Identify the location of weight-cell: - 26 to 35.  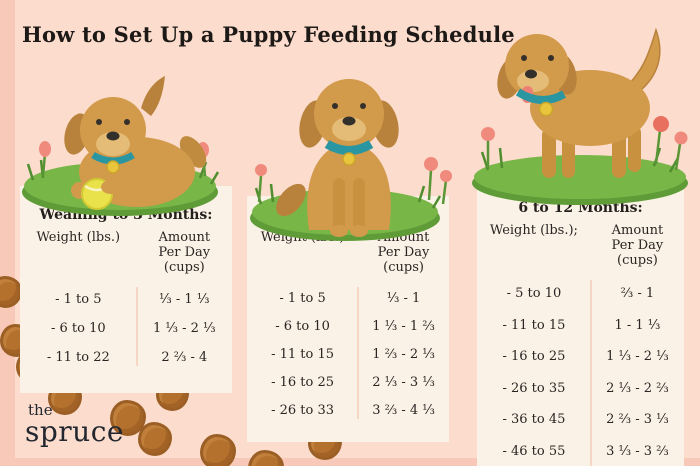
(534, 388).